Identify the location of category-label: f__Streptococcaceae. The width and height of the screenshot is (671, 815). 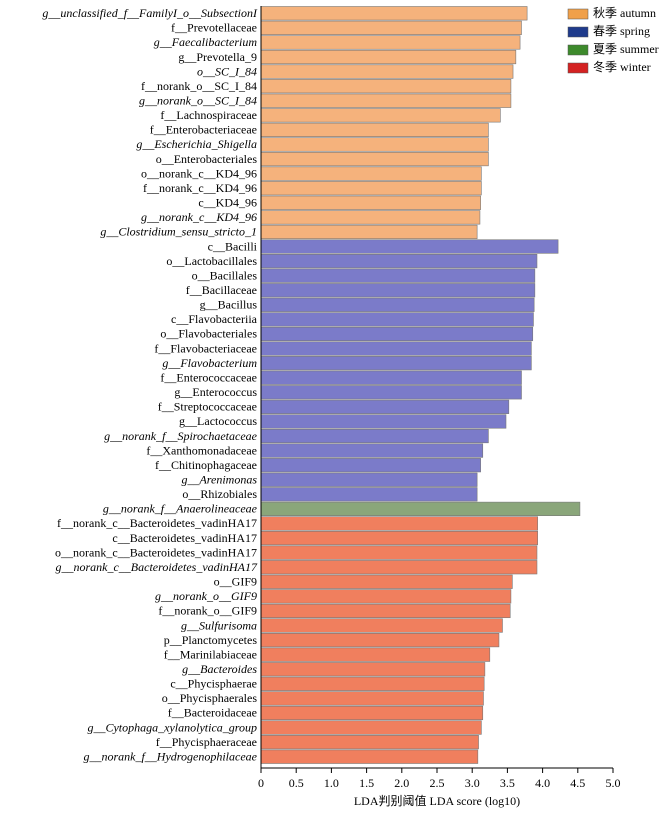
(207, 407).